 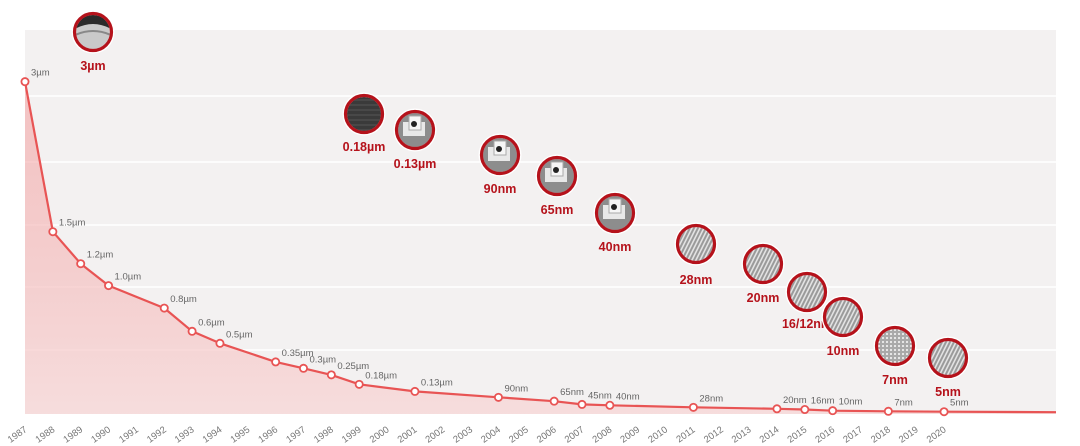 I want to click on point-label: 0.5µm, so click(x=239, y=334).